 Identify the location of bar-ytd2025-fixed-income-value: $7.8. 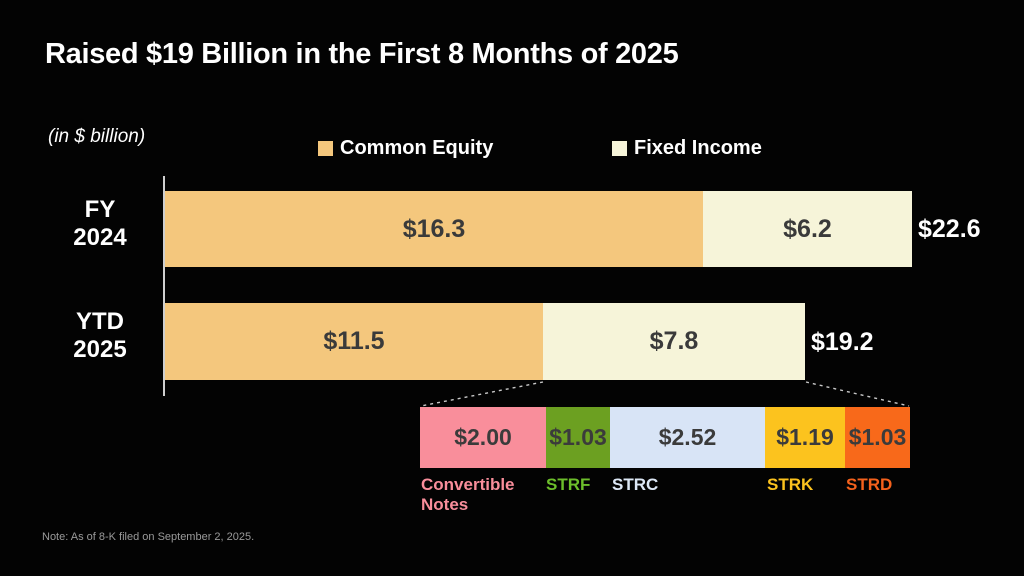
(674, 341).